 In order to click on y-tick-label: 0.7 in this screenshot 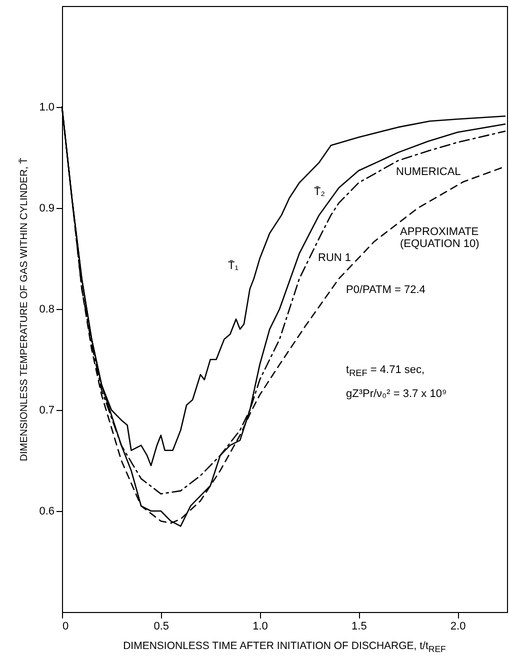, I will do `click(46, 410)`.